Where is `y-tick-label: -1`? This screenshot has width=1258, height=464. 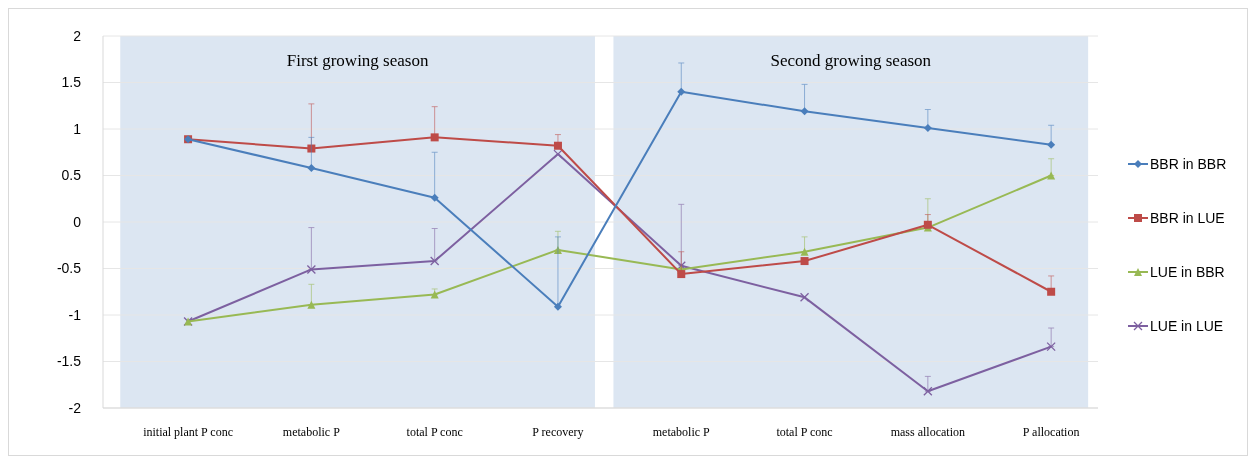 y-tick-label: -1 is located at coordinates (75, 314).